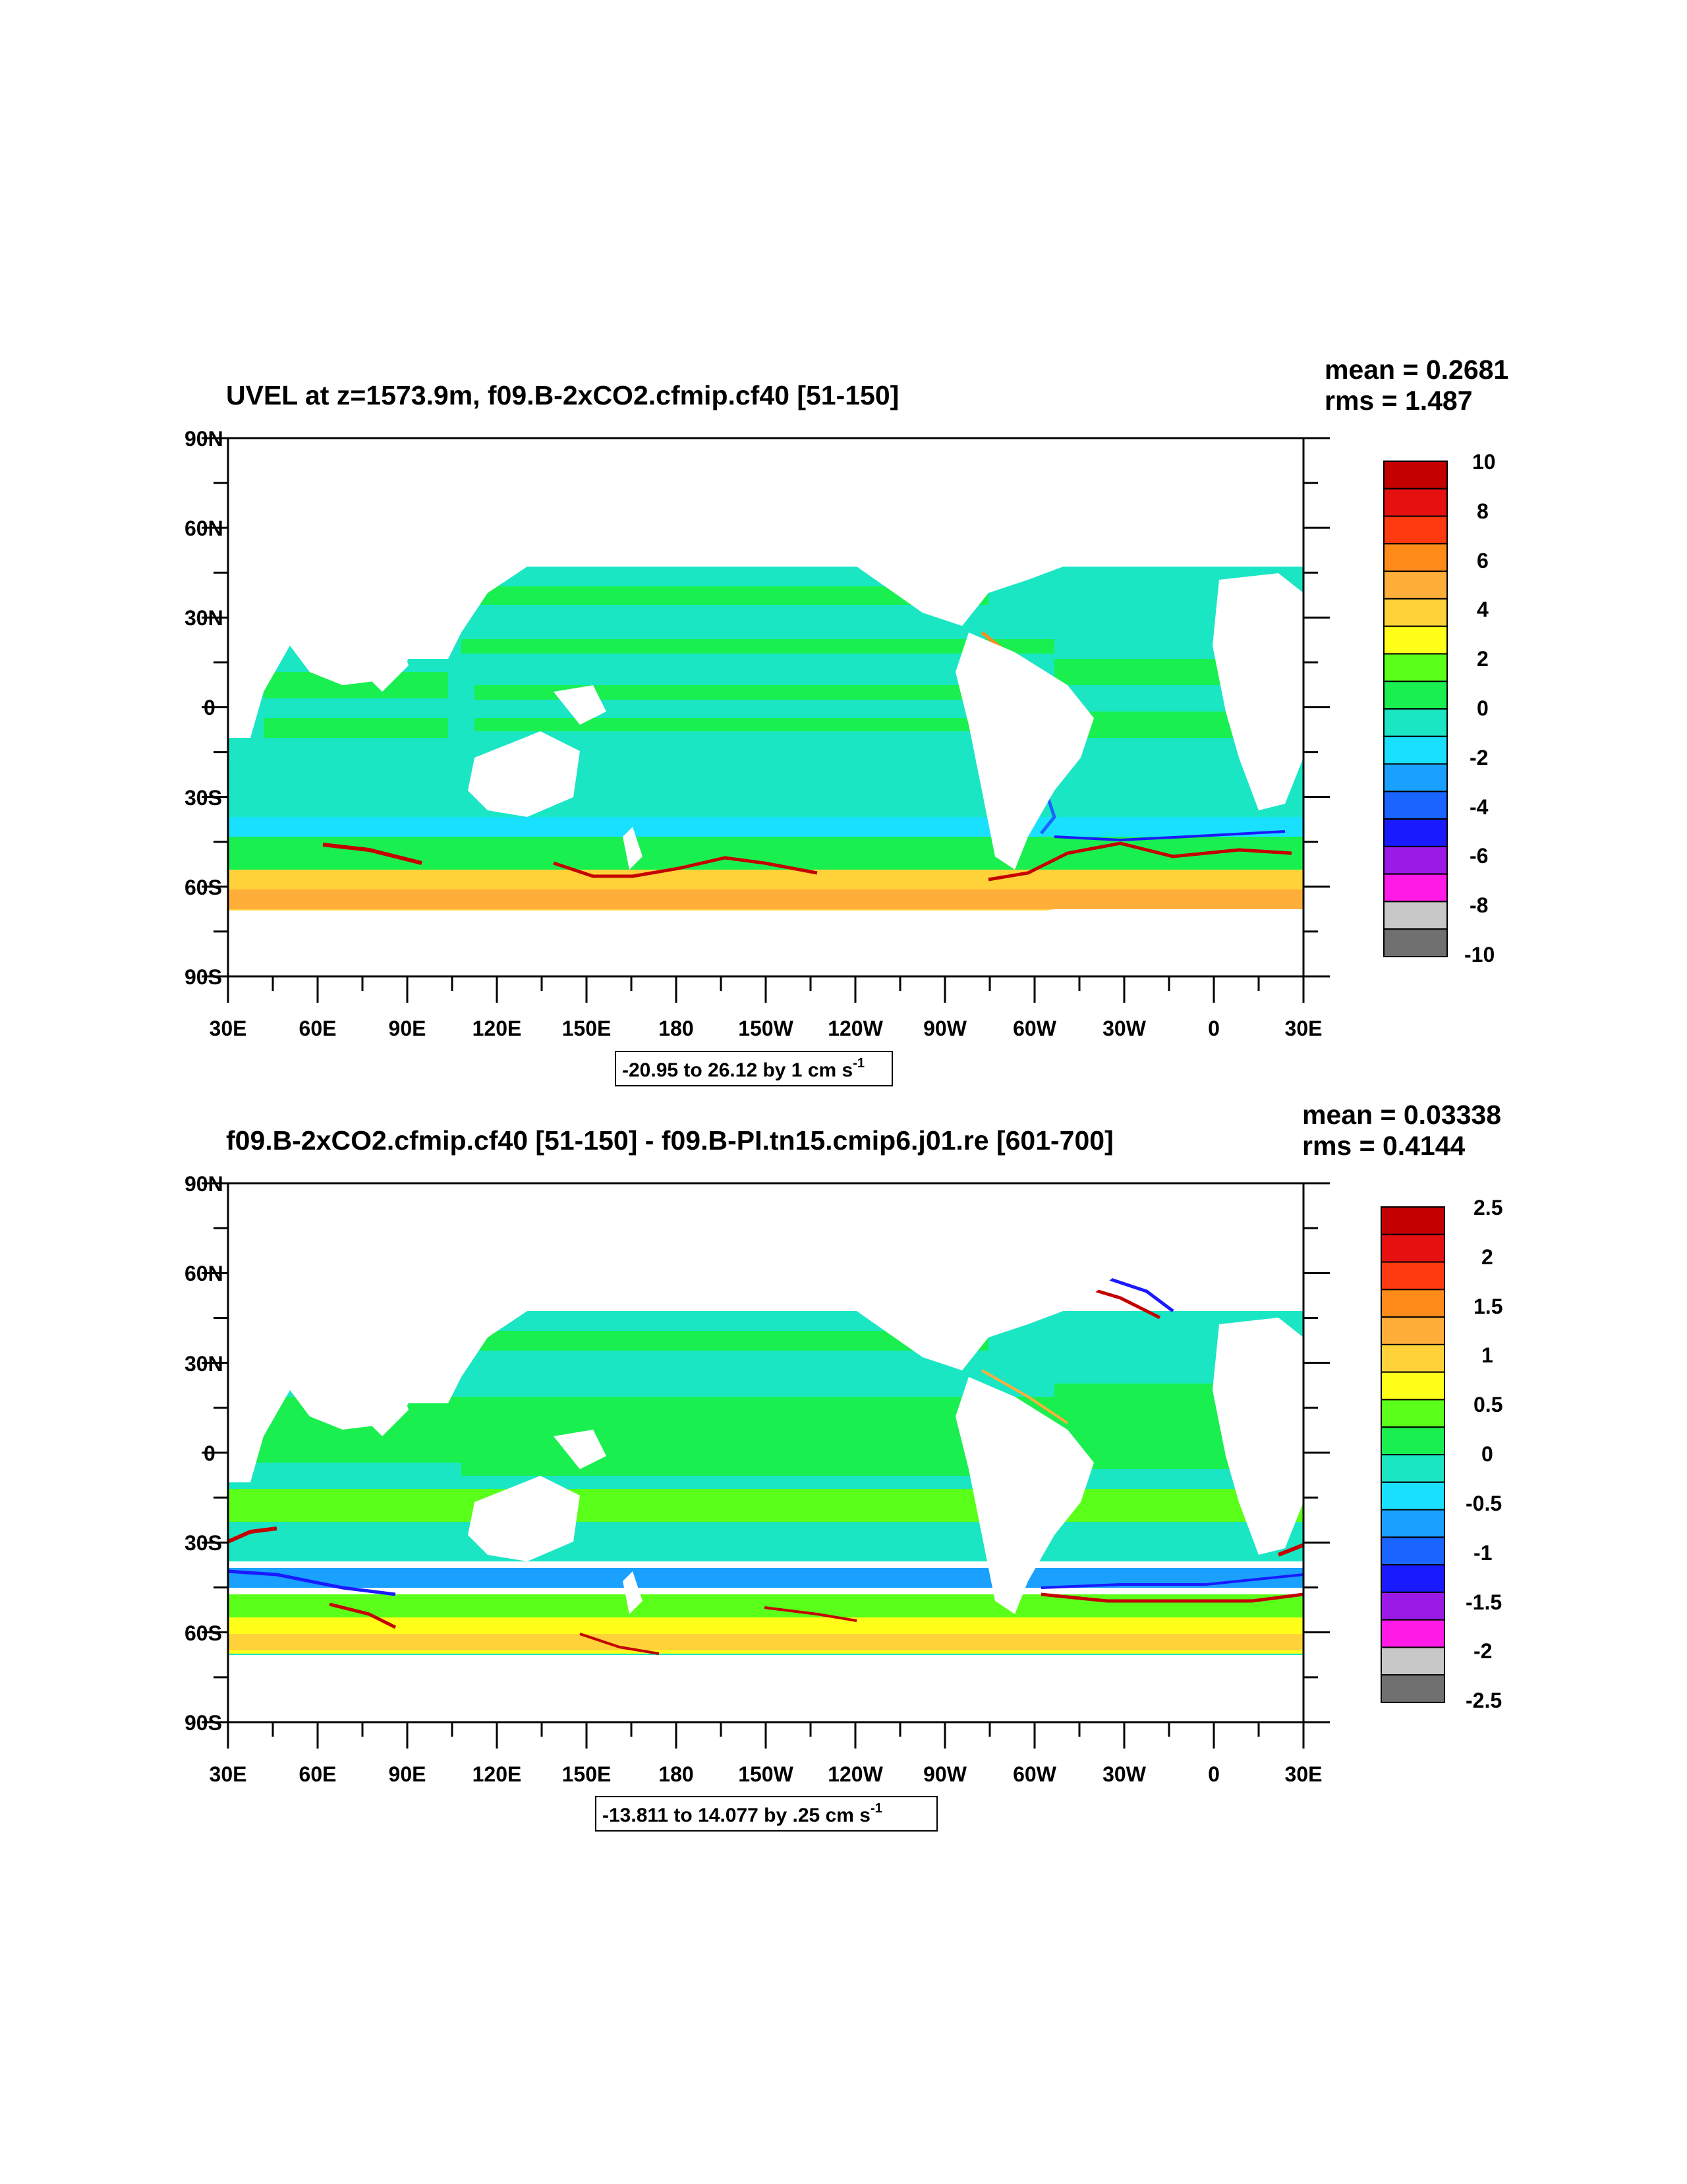 This screenshot has width=1687, height=2184. I want to click on panel-1-colorbar-labels: 10 8 6 4 2 0 -2 -4 -6 -8 -10, so click(1480, 708).